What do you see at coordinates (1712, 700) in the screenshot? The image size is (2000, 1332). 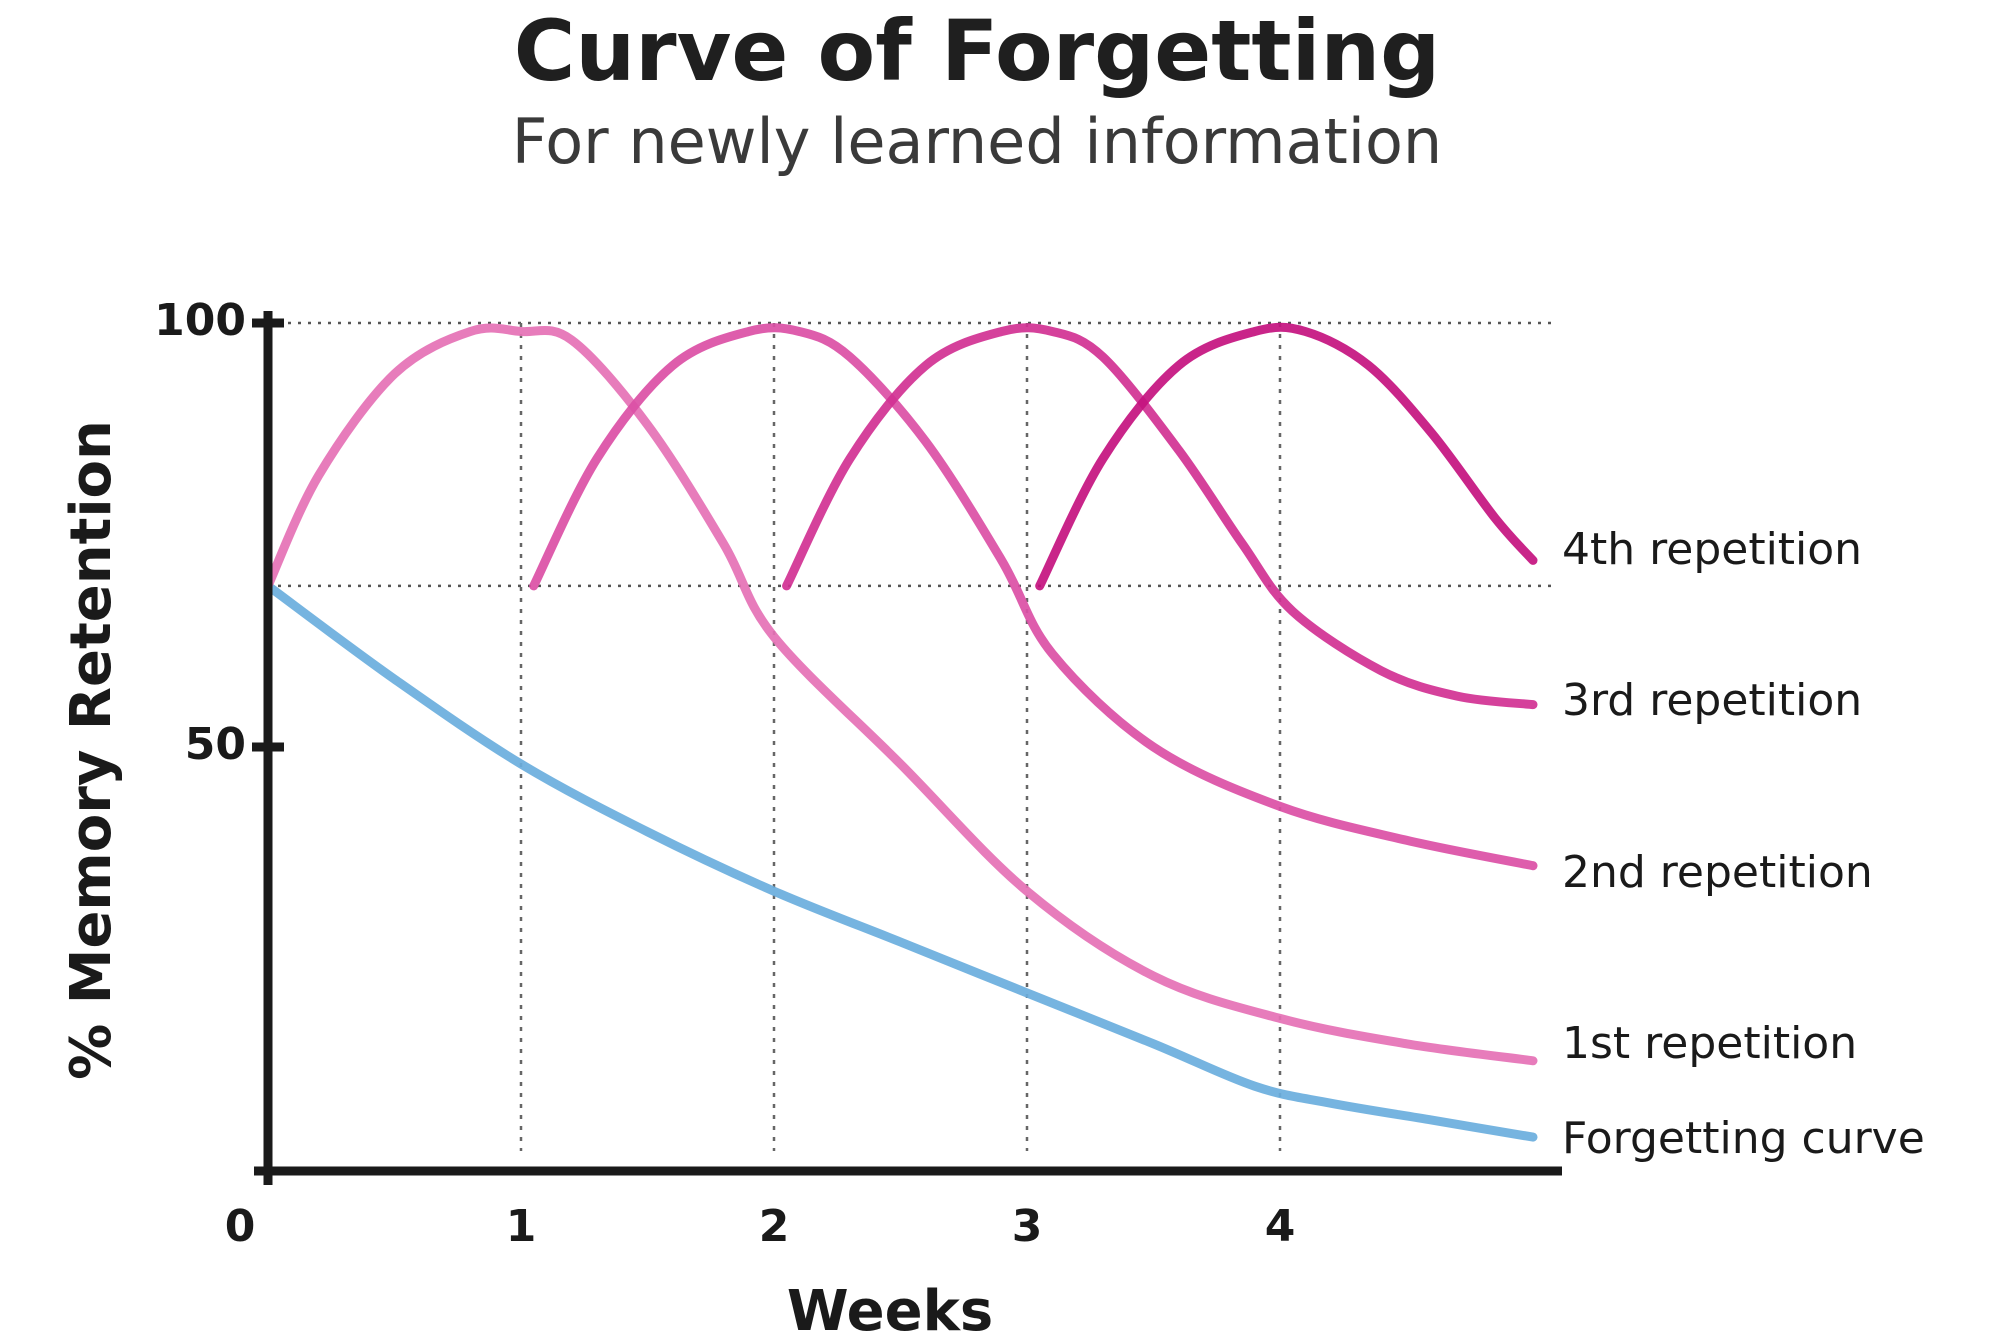 I see `series-label-3rd-repetition: 3rd repetition` at bounding box center [1712, 700].